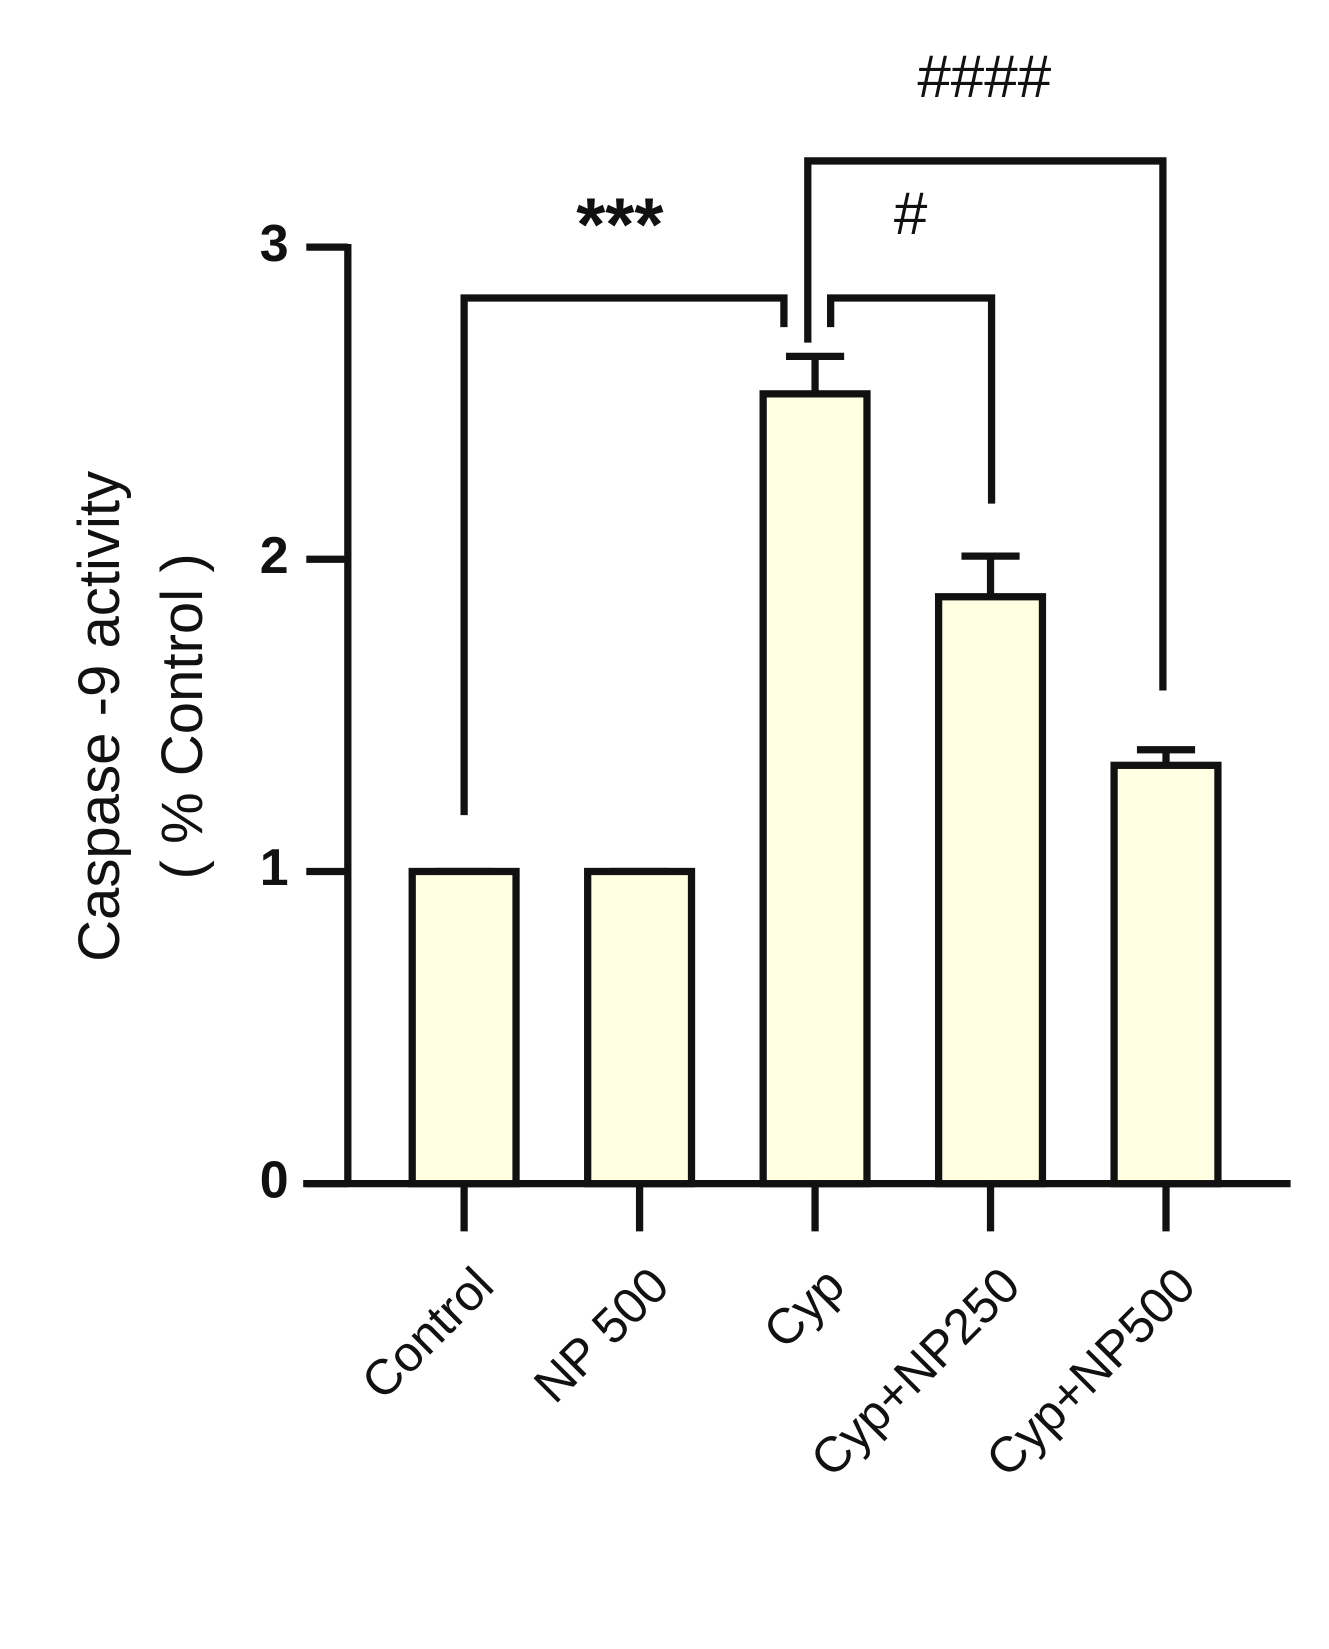 The height and width of the screenshot is (1649, 1329). I want to click on x-tick-label: NP 500, so click(601, 1335).